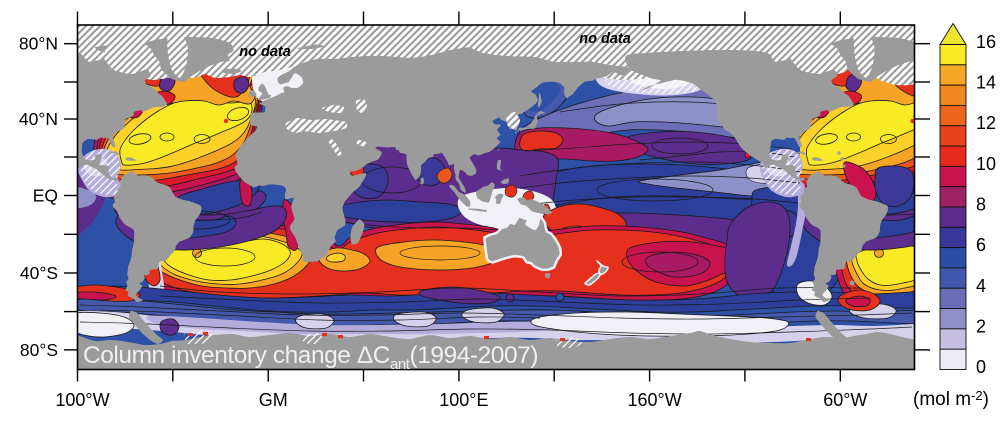 The image size is (1000, 425). Describe the element at coordinates (845, 400) in the screenshot. I see `svg-text: 60°W` at that location.